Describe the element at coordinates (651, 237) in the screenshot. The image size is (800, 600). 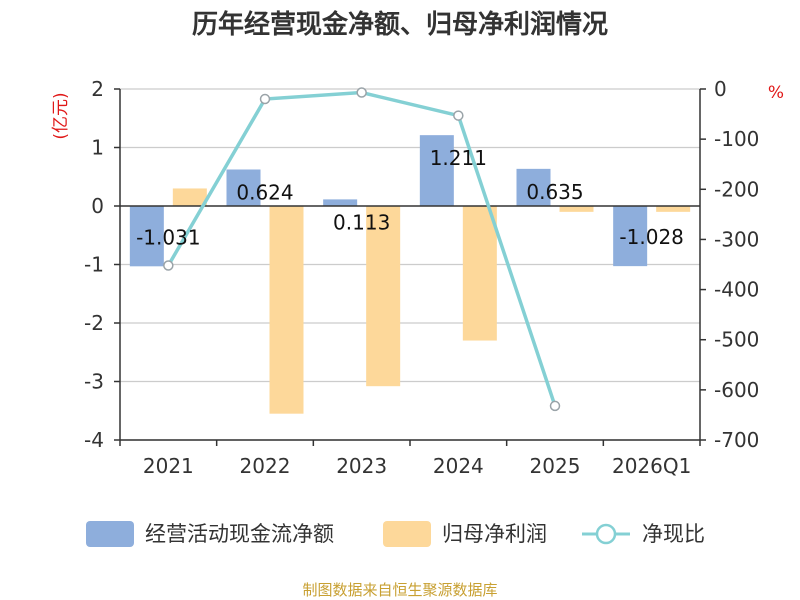
I see `data-label-cashflow: -1.028` at that location.